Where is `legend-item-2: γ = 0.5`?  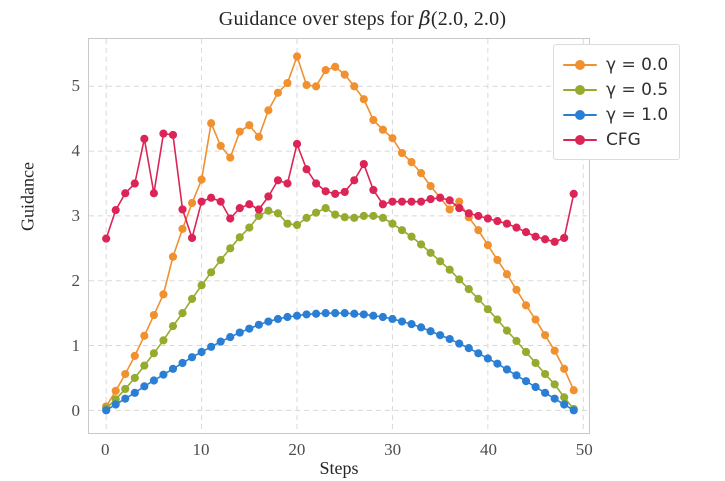 legend-item-2: γ = 0.5 is located at coordinates (615, 89).